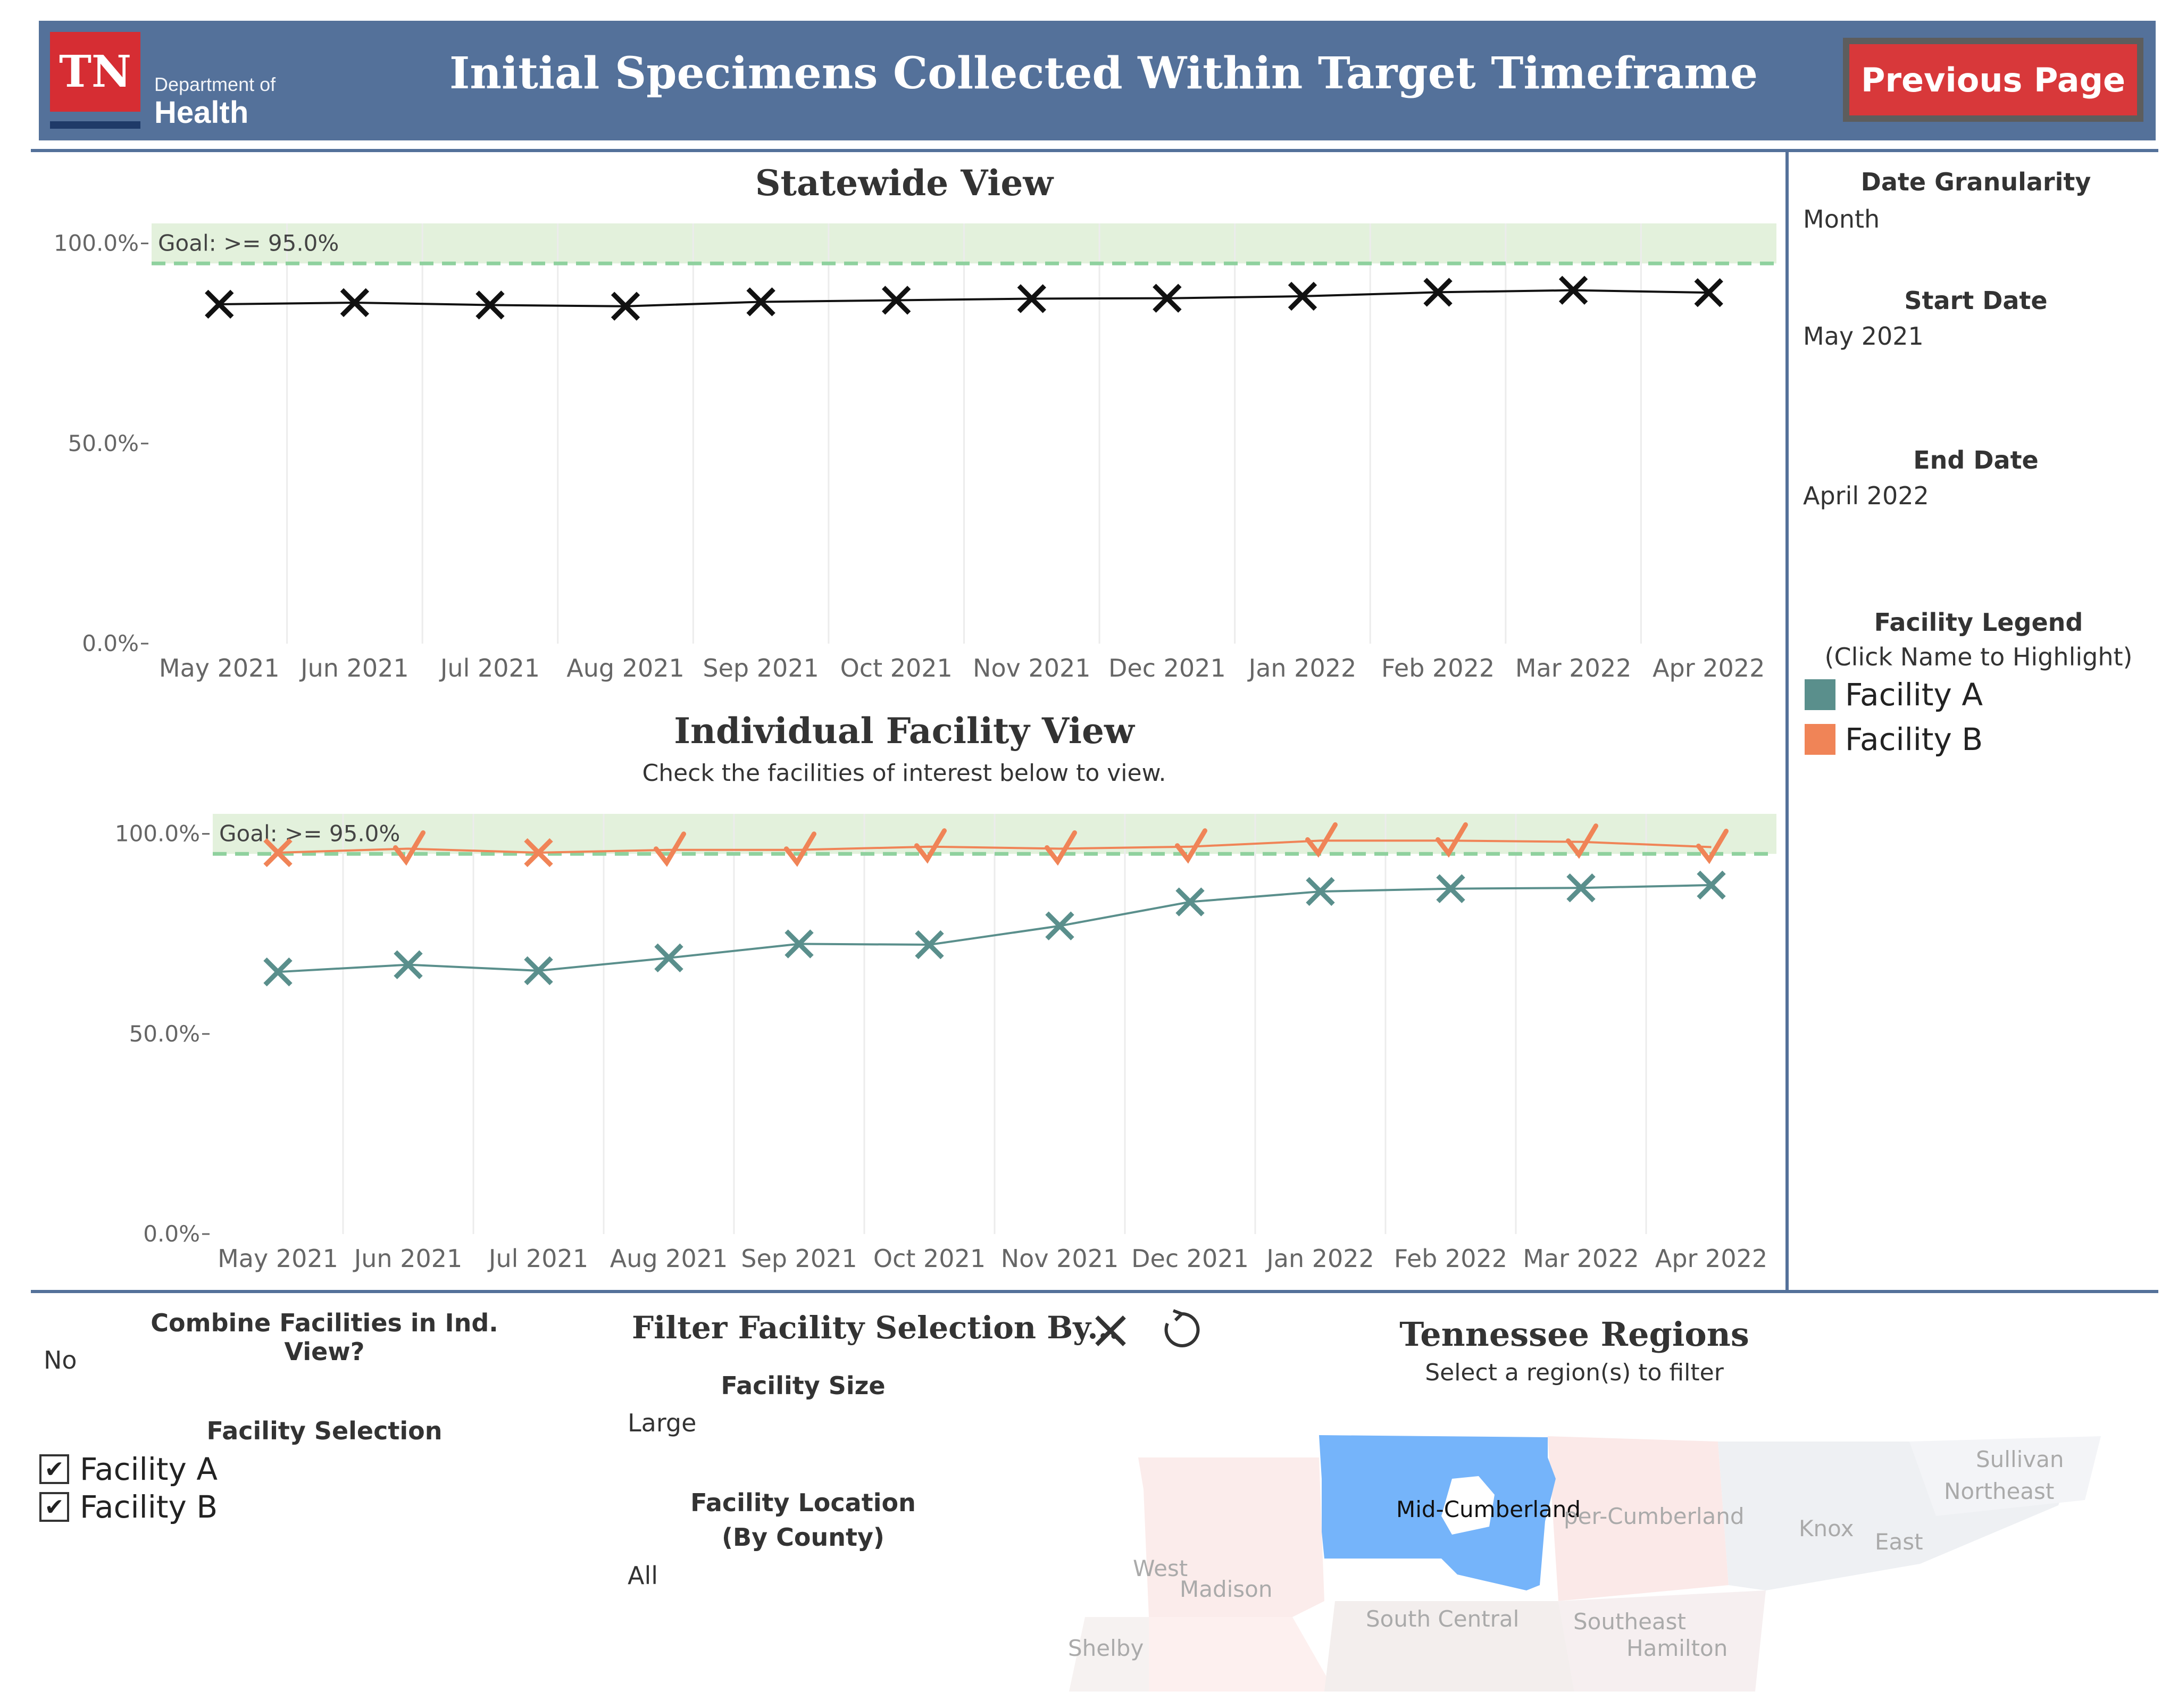  I want to click on legend-label: Facility B, so click(1914, 739).